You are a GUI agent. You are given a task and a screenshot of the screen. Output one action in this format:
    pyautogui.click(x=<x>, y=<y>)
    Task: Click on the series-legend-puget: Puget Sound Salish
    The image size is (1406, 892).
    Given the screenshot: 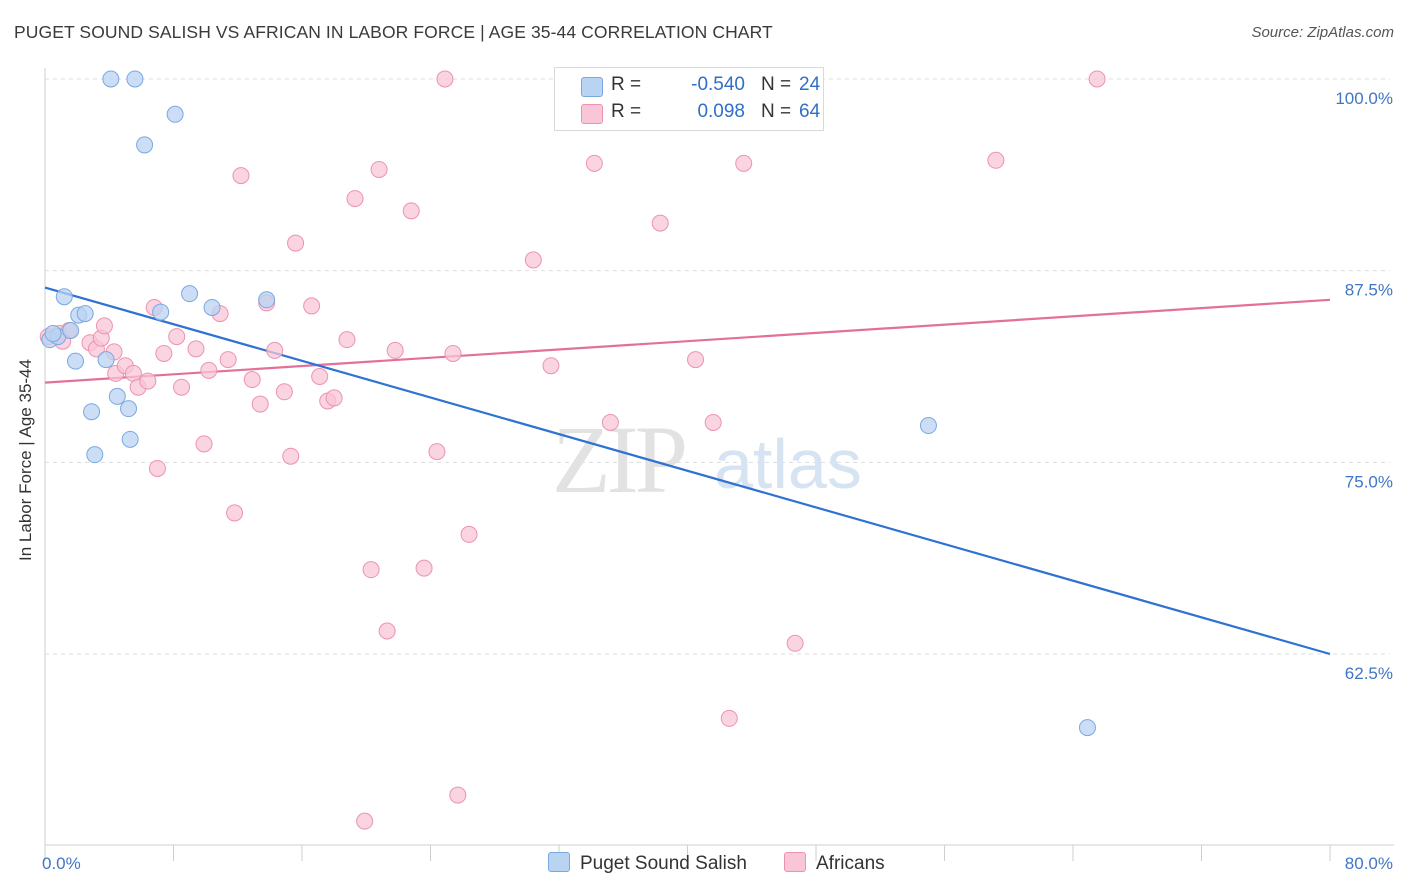 What is the action you would take?
    pyautogui.click(x=647, y=863)
    